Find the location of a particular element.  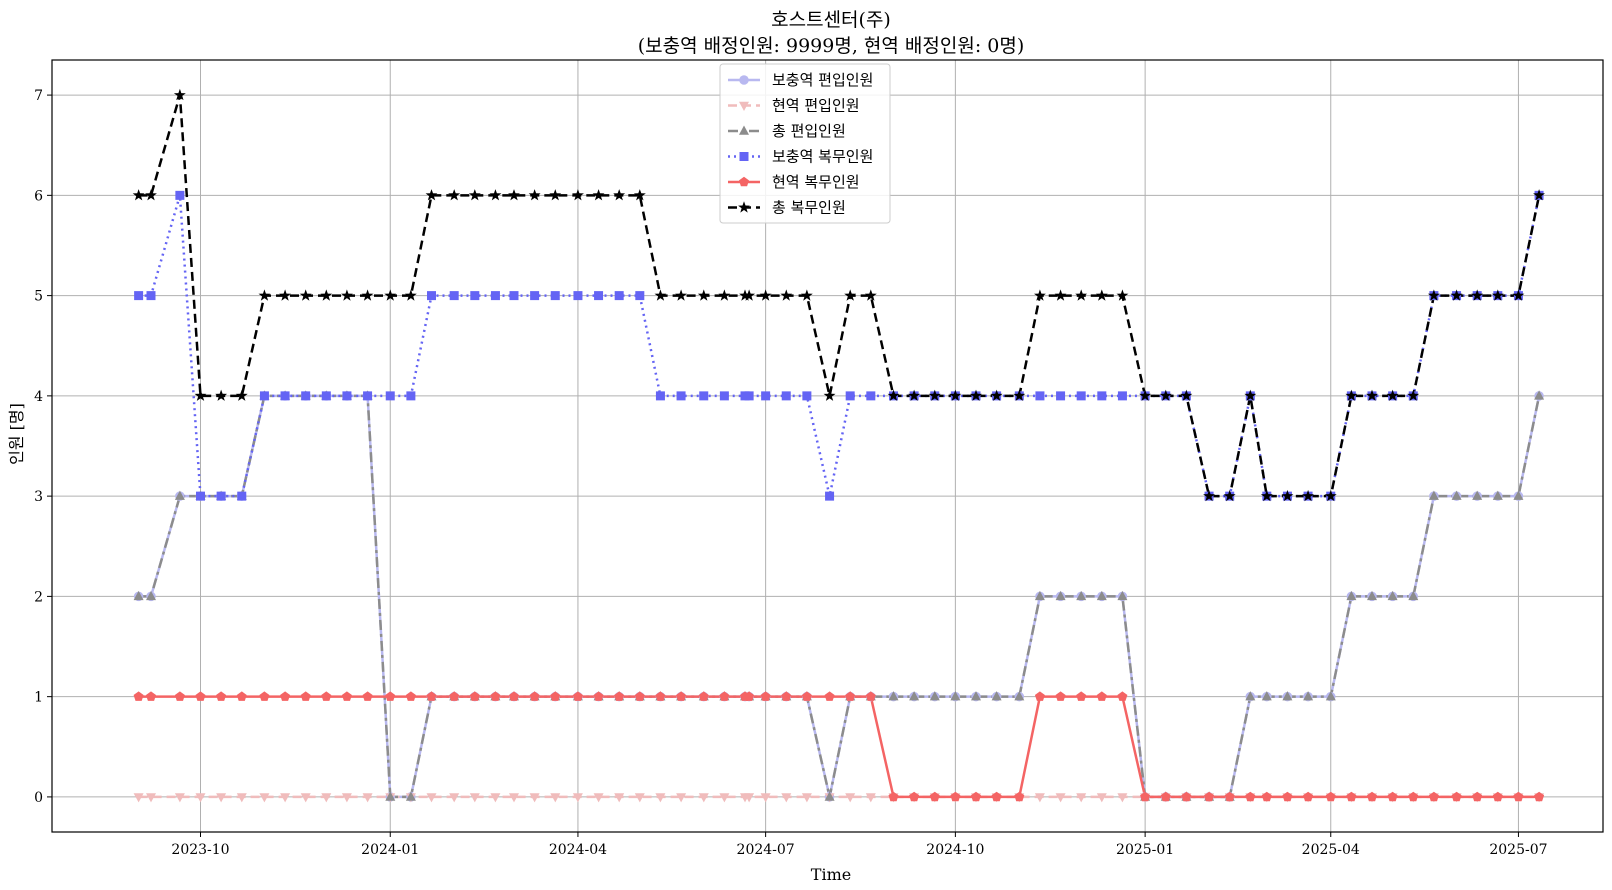

x-tick-label: 2025-04 is located at coordinates (1331, 850).